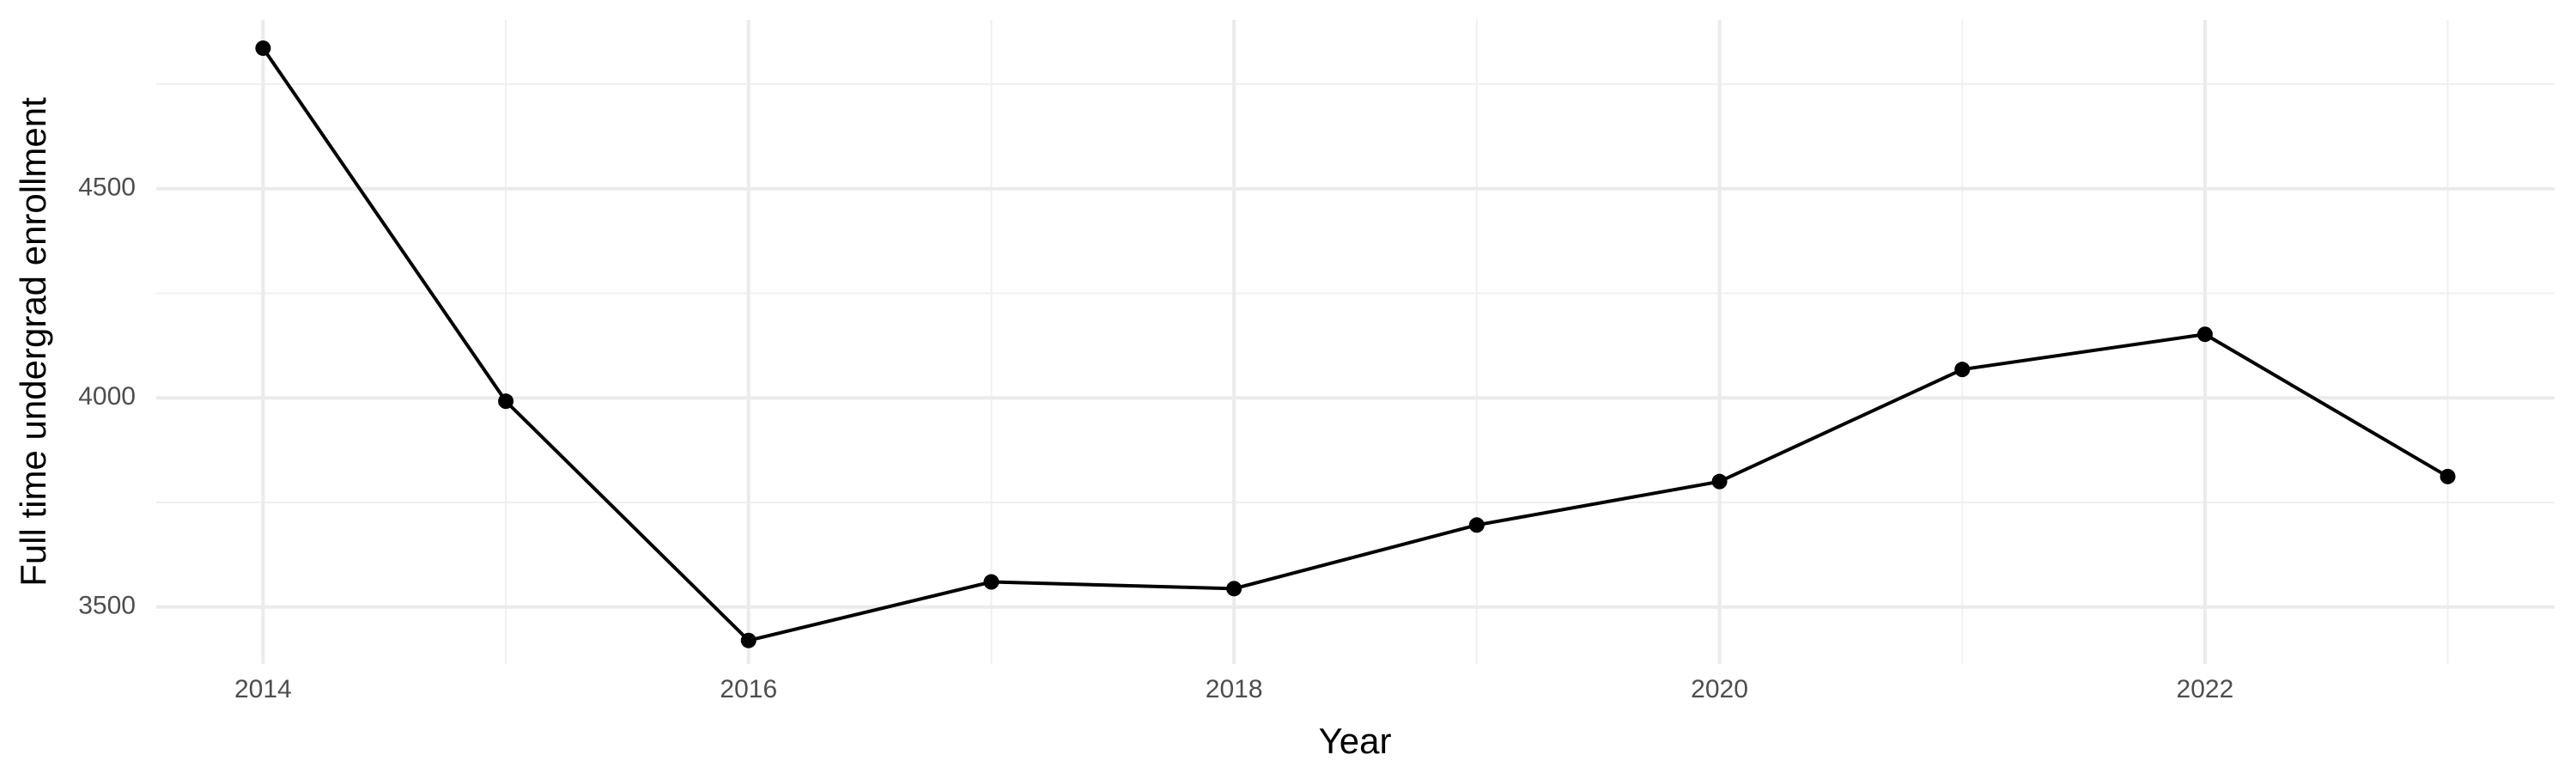  Describe the element at coordinates (33, 342) in the screenshot. I see `y-axis-title: Full time undergrad enrollment` at that location.